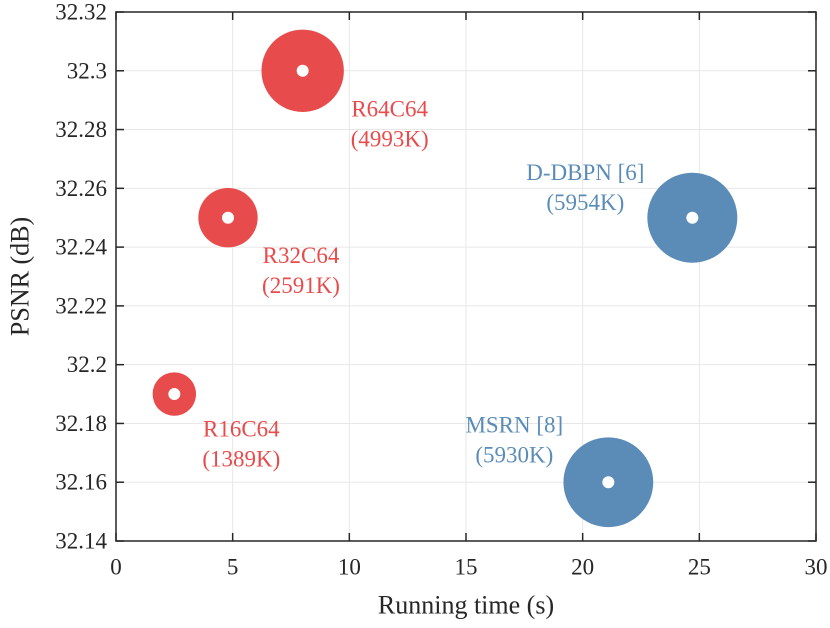  Describe the element at coordinates (87, 364) in the screenshot. I see `y-tick-label-32.2: 32.2` at that location.